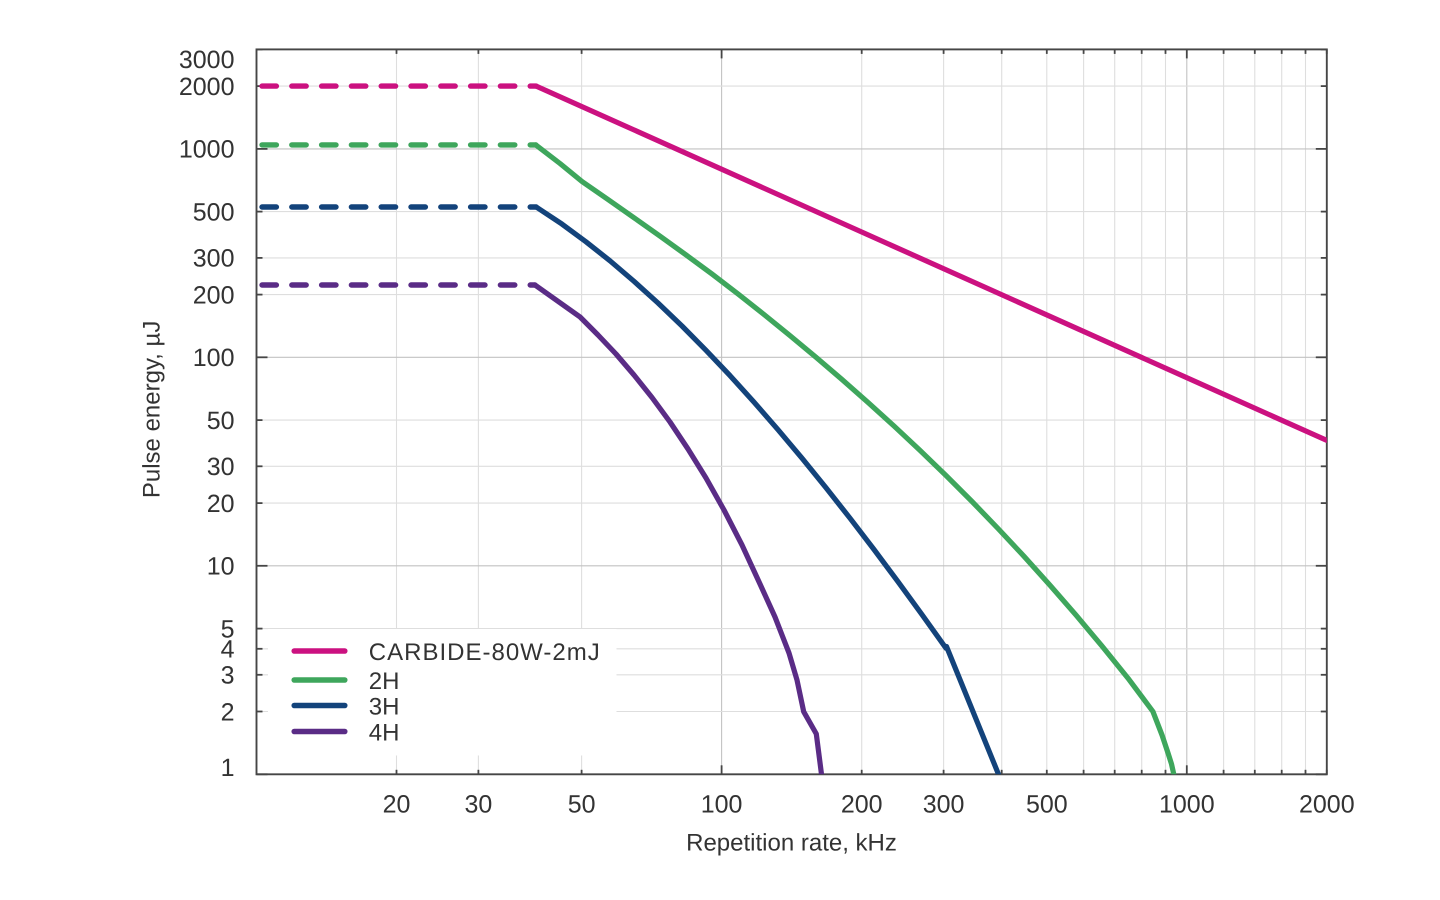 Image resolution: width=1440 pixels, height=900 pixels. What do you see at coordinates (152, 409) in the screenshot?
I see `svg-text: Pulse energy, µJ` at bounding box center [152, 409].